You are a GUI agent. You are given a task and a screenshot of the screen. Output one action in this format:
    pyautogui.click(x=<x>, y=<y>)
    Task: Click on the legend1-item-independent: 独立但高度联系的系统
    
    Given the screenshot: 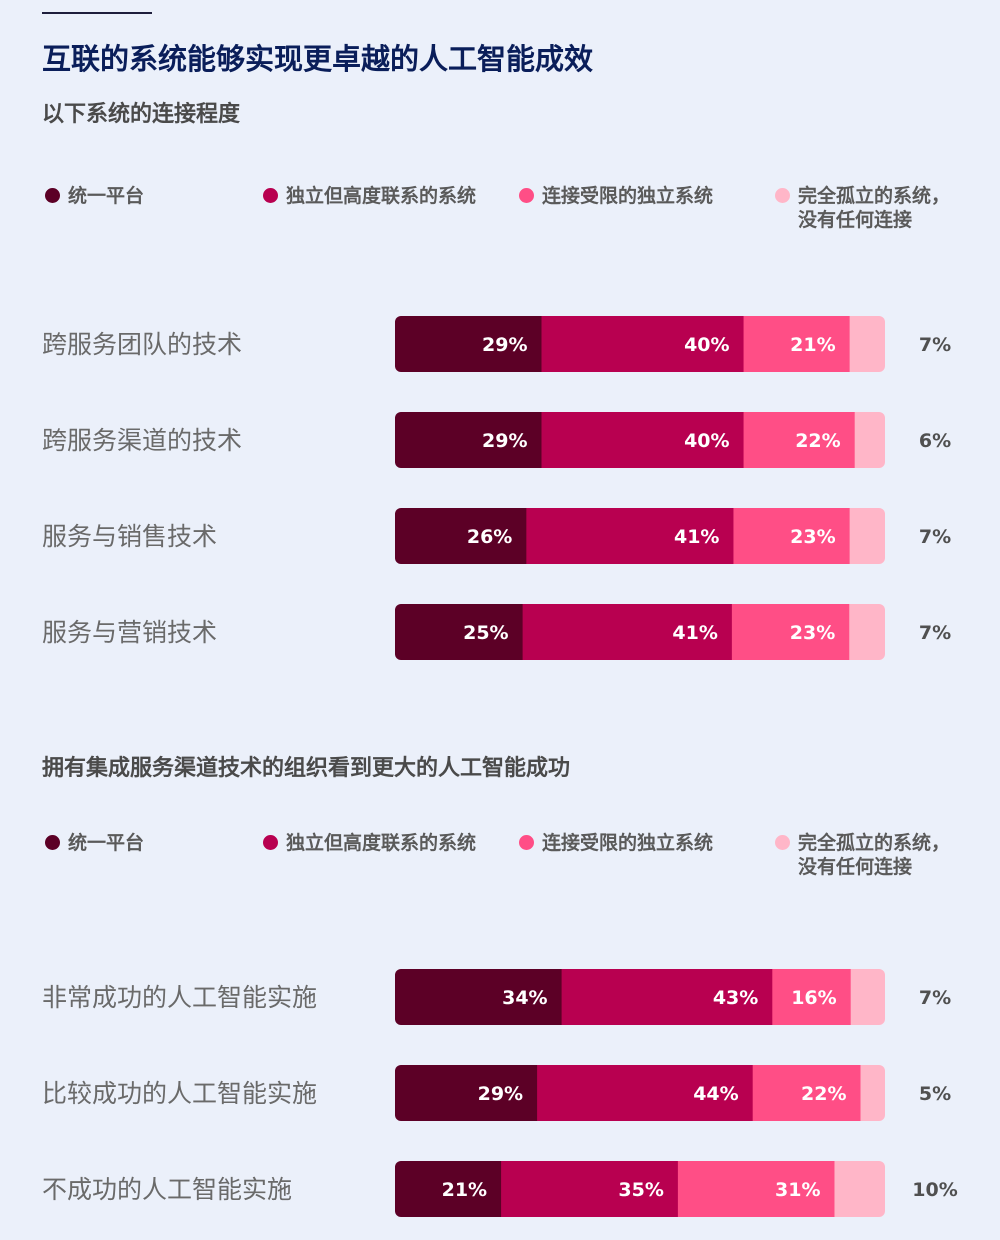 What is the action you would take?
    pyautogui.click(x=369, y=196)
    